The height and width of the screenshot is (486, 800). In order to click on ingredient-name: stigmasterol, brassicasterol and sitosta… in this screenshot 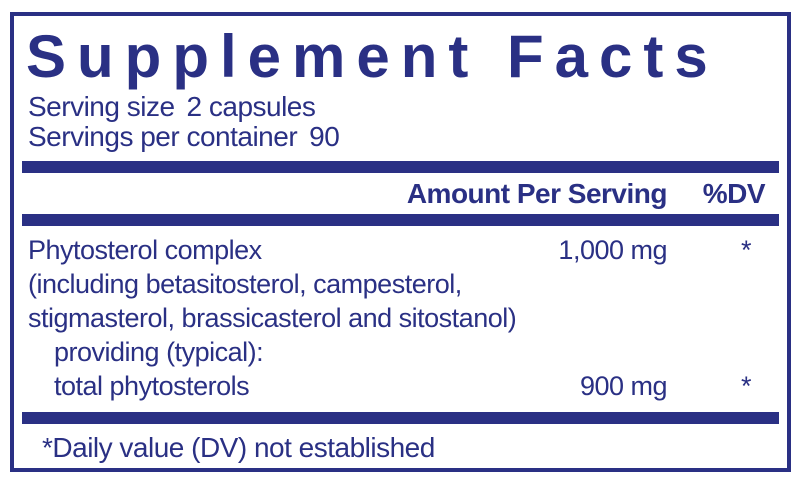, I will do `click(272, 318)`.